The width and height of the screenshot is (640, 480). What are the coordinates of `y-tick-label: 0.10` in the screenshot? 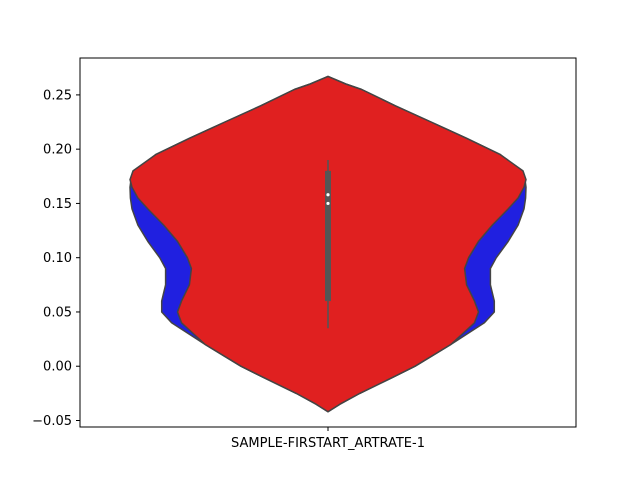 It's located at (57, 258).